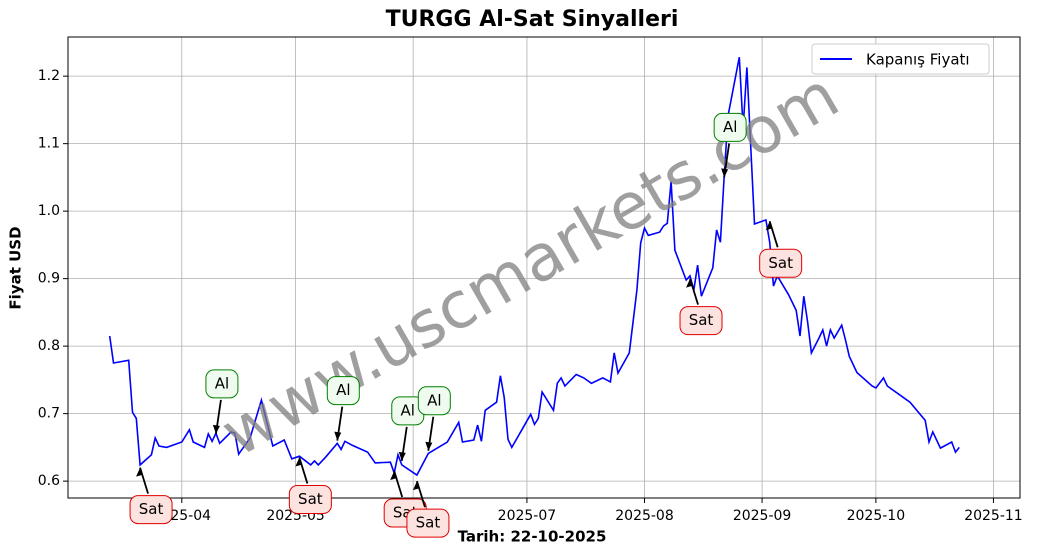  What do you see at coordinates (527, 516) in the screenshot?
I see `x-tick-label: 2025-07` at bounding box center [527, 516].